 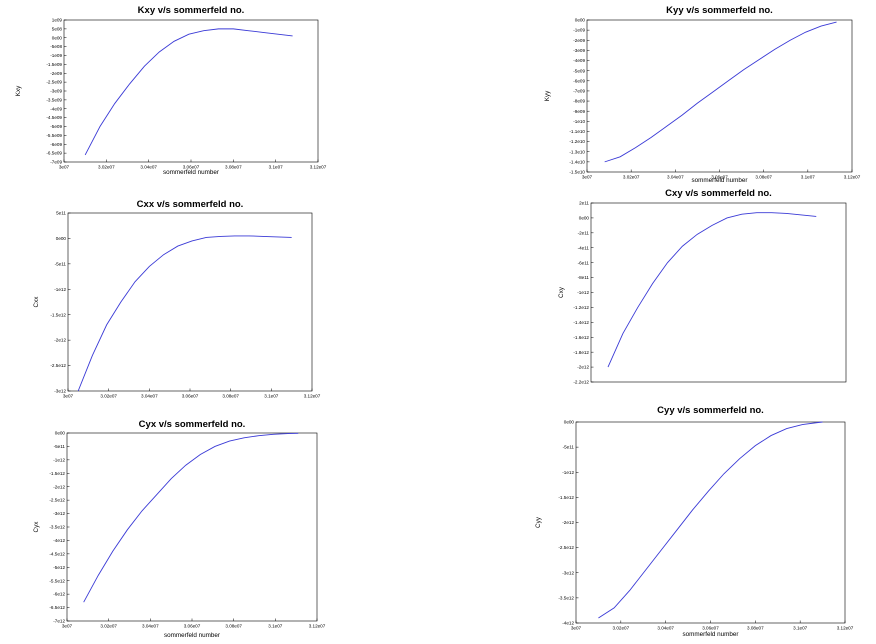 I want to click on chart-title: Cxy v/s sommerfeld no., so click(x=718, y=193).